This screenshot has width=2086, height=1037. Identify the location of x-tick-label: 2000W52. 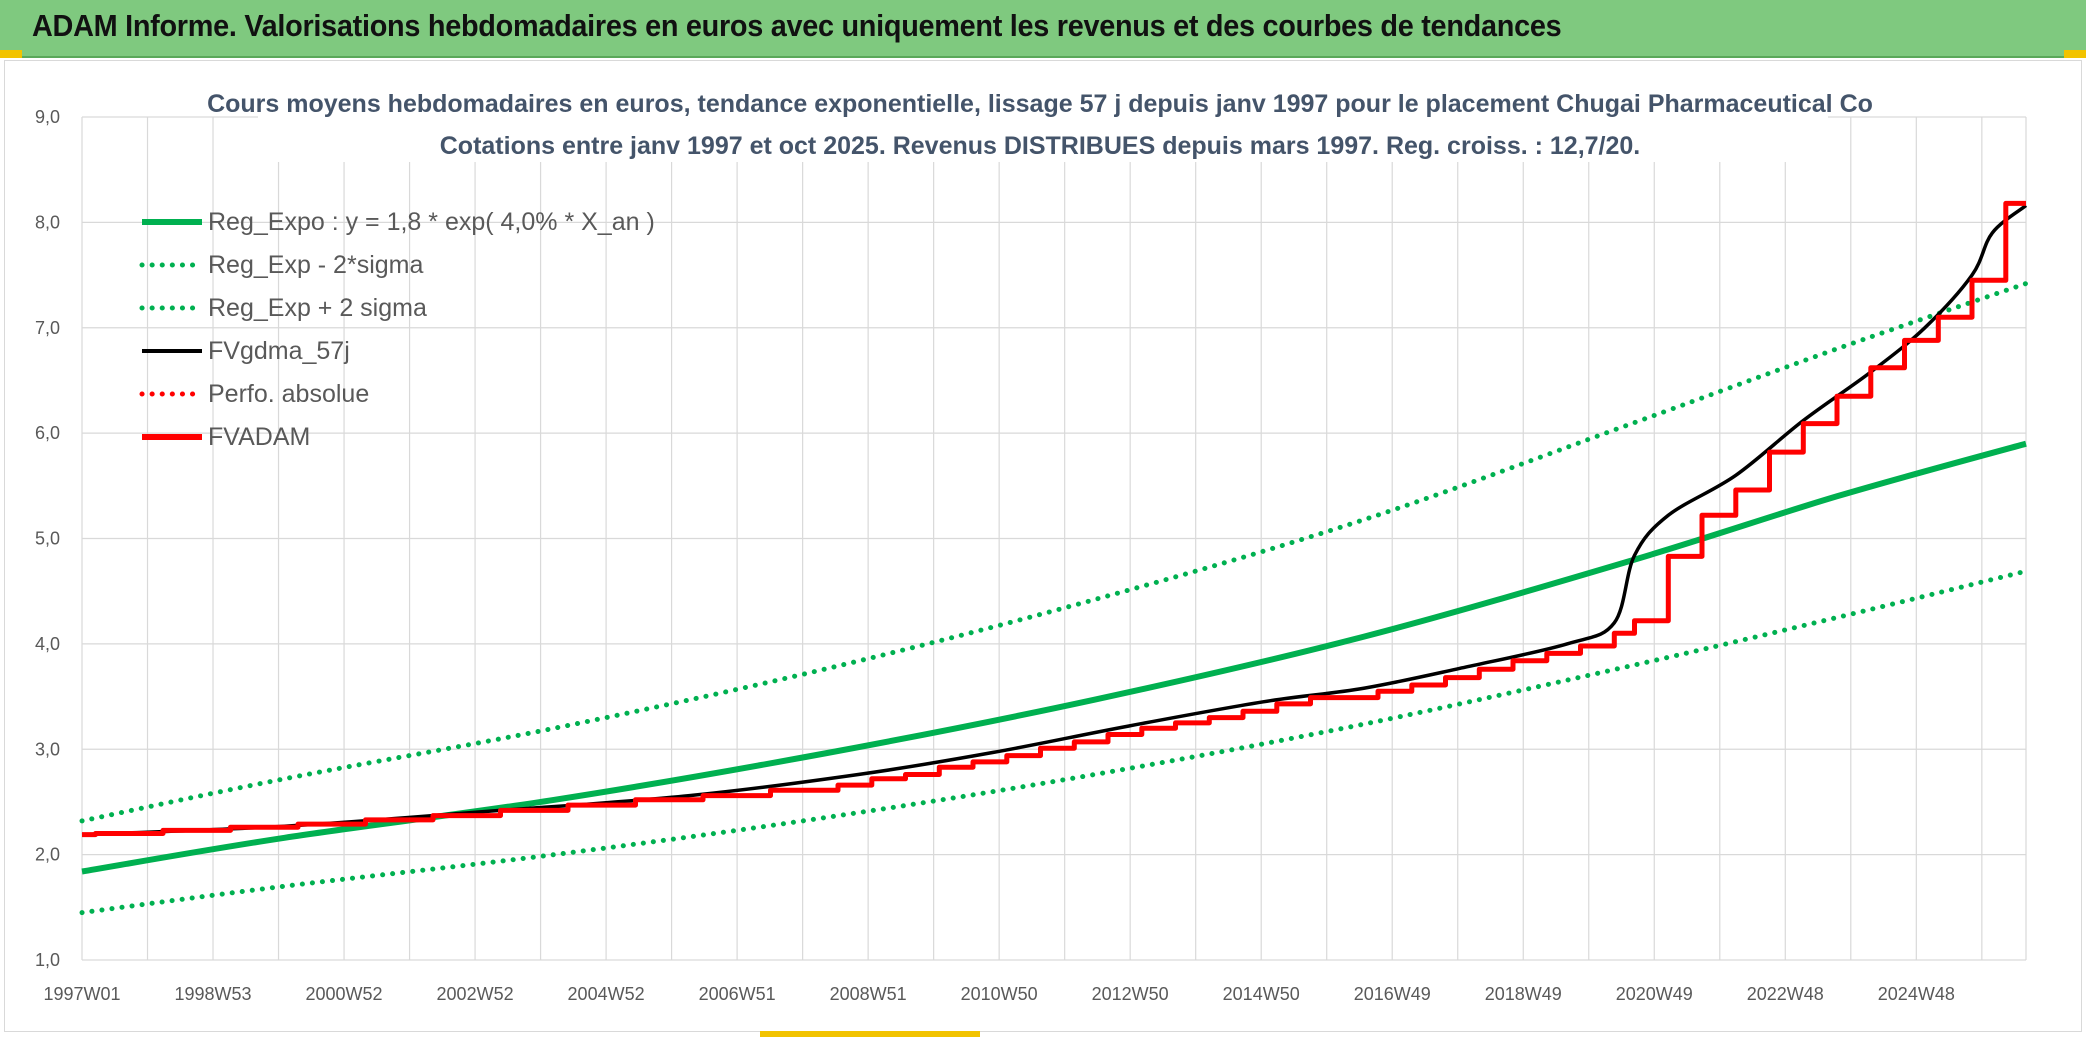
(344, 994).